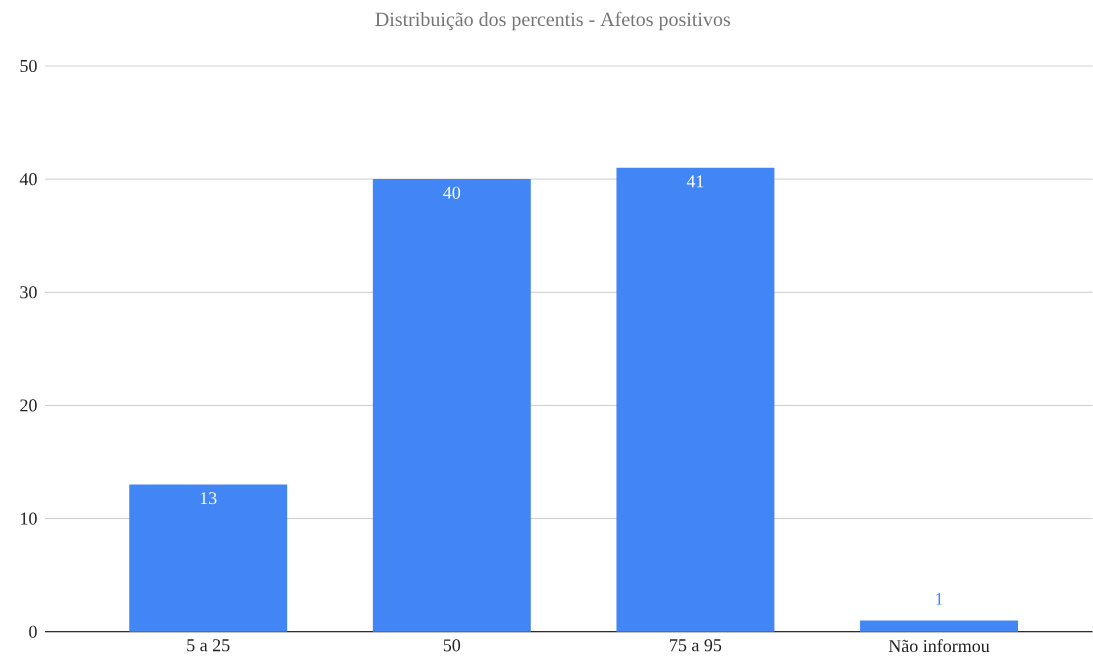  Describe the element at coordinates (552, 21) in the screenshot. I see `chart-title: Distribuição dos percentis - Afetos positivos` at that location.